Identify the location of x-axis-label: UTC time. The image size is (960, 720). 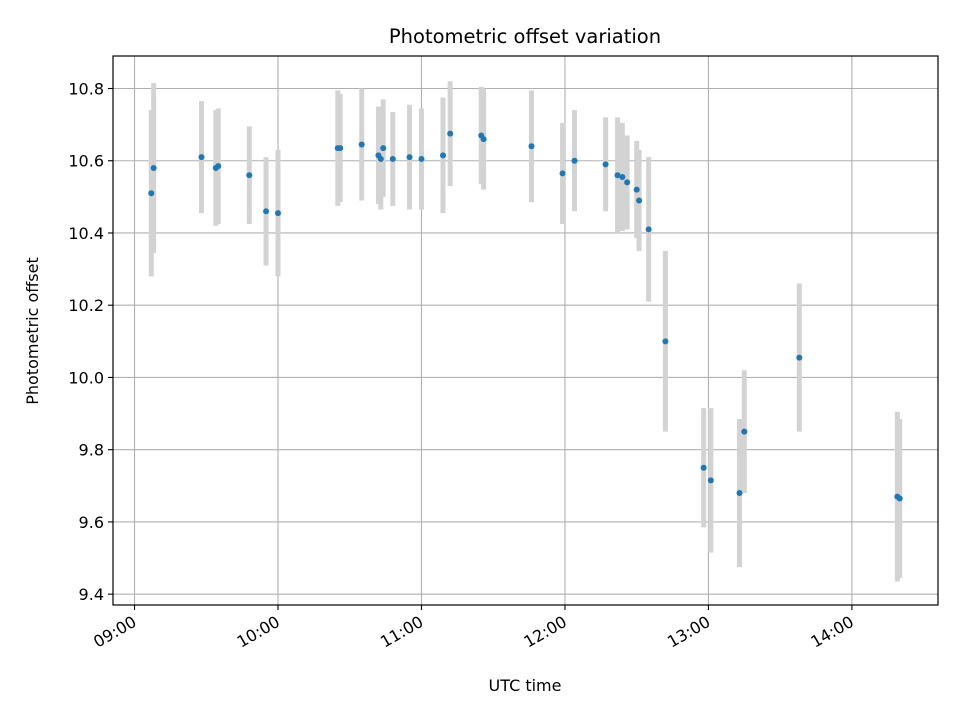
(525, 685).